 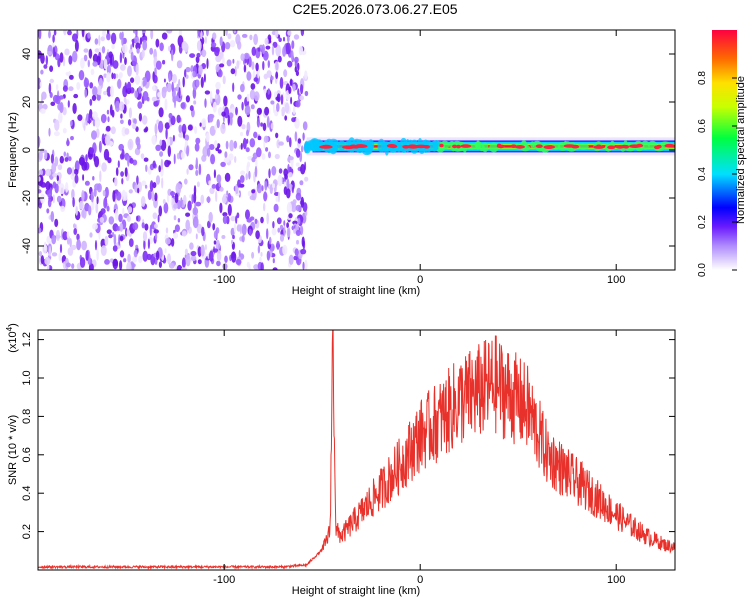 I want to click on snr-xlabel: Height of straight line (km), so click(x=356, y=591).